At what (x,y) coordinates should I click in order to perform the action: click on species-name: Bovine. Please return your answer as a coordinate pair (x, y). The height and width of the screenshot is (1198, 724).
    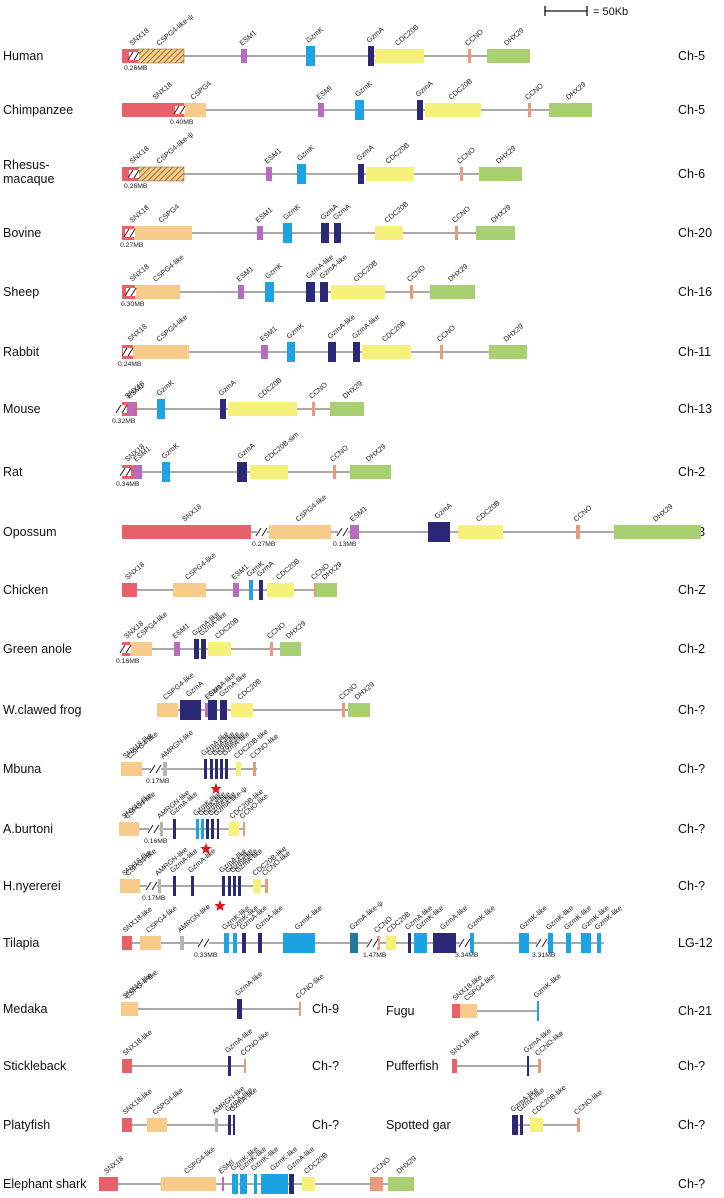
    Looking at the image, I should click on (22, 233).